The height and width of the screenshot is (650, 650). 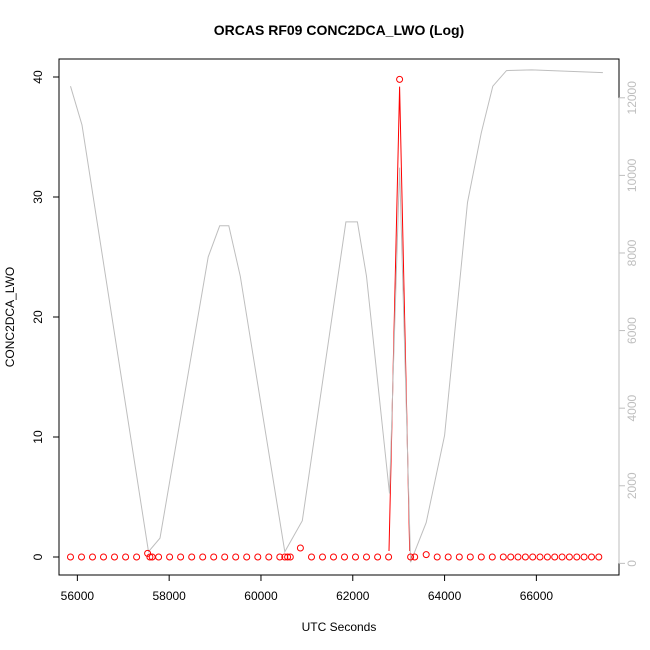 I want to click on y2-tick-label: 4000, so click(x=632, y=408).